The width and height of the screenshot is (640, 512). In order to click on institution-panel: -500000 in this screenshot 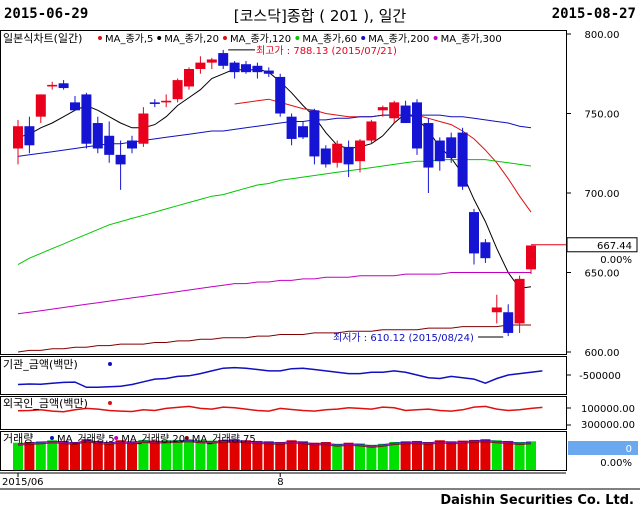, I will do `click(319, 377)`.